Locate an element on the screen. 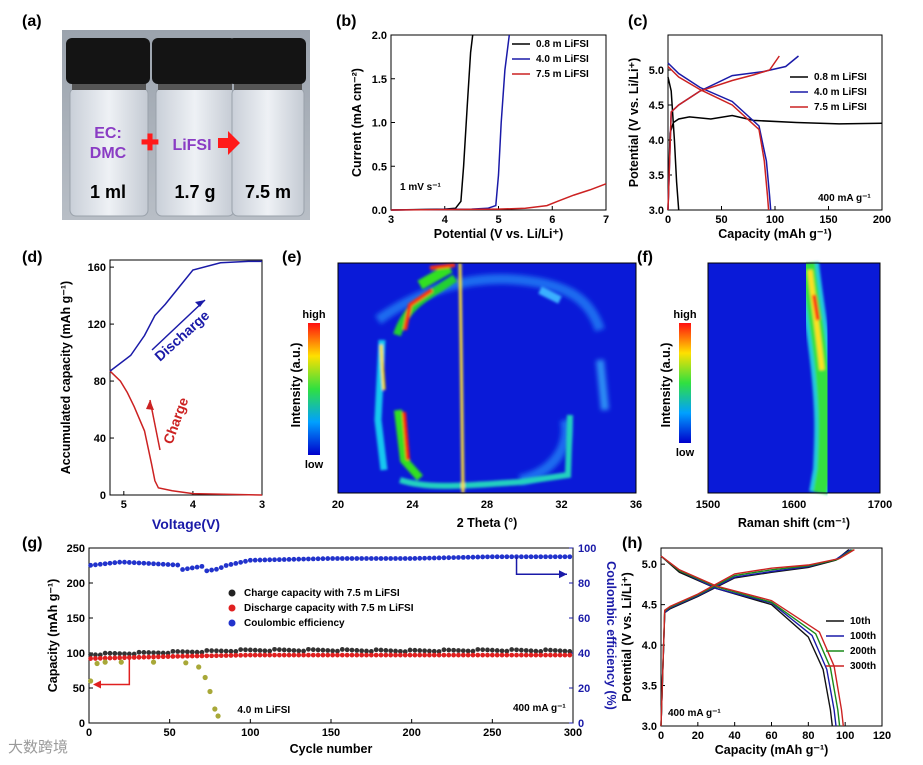 The height and width of the screenshot is (765, 923). watermark: 大数跨境 is located at coordinates (38, 747).